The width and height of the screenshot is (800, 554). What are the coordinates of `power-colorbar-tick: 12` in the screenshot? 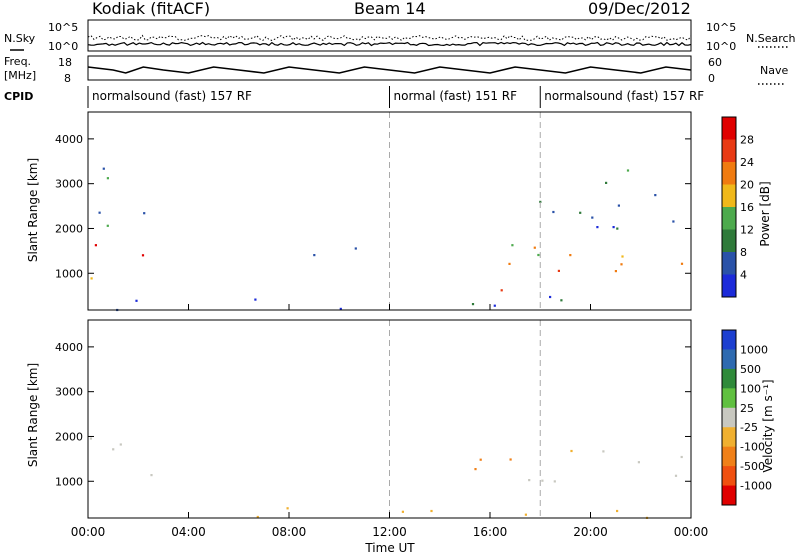 It's located at (747, 230).